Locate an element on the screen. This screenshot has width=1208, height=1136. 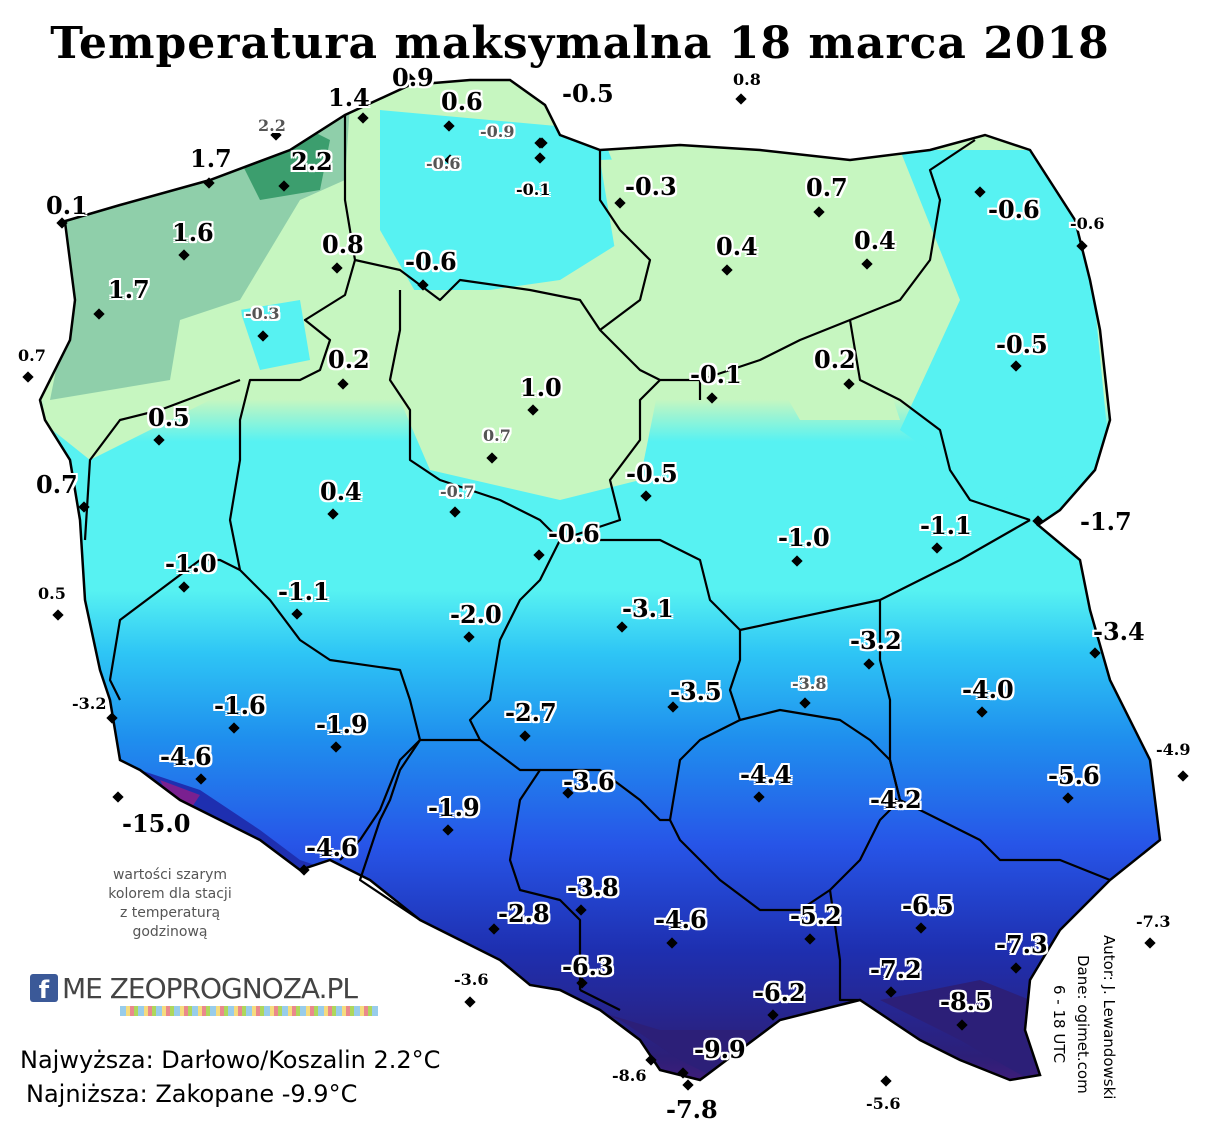
station-temperature-label: -6.5 is located at coordinates (928, 905).